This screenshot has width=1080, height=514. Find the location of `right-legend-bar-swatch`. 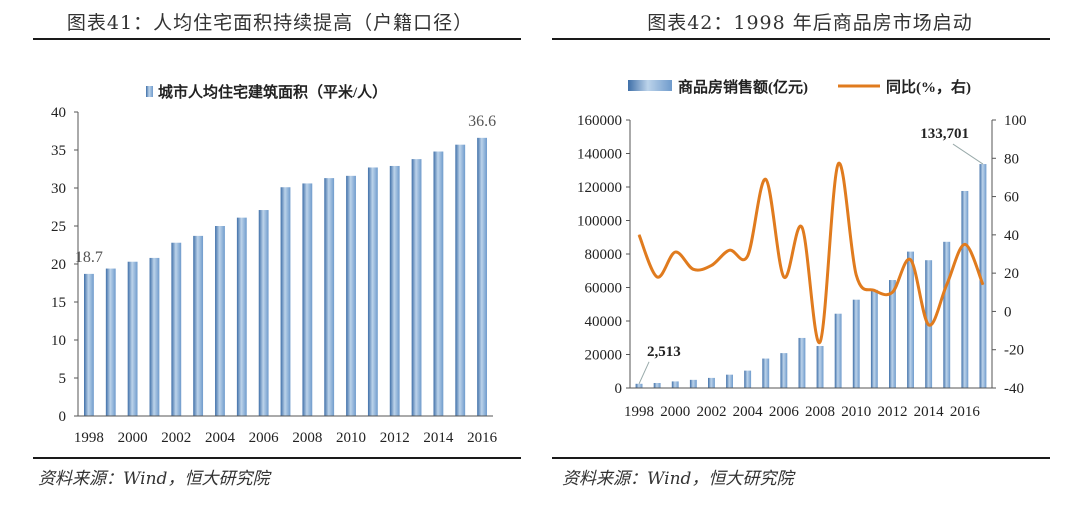

right-legend-bar-swatch is located at coordinates (650, 85).